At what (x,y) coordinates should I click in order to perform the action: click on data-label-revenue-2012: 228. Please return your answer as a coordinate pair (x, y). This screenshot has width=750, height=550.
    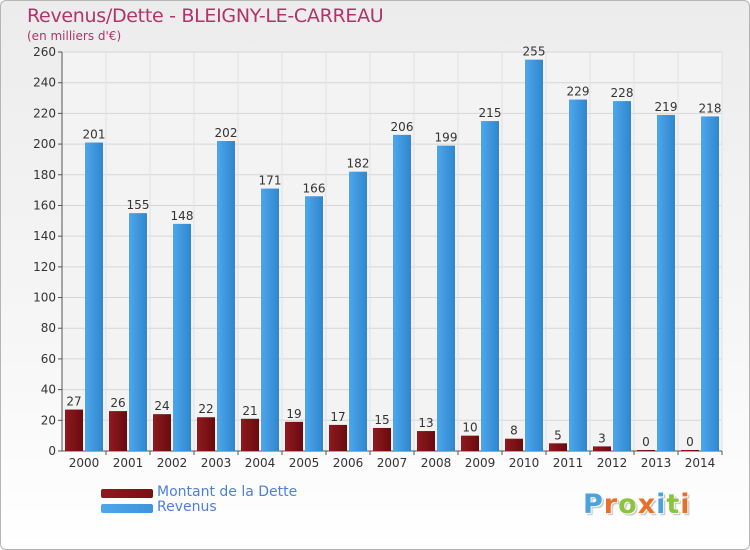
    Looking at the image, I should click on (622, 93).